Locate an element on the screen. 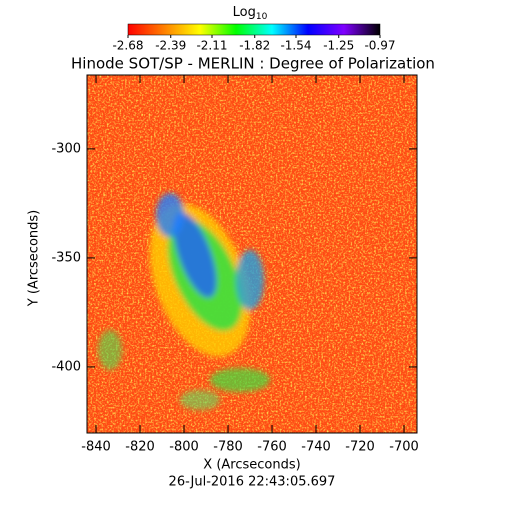 Image resolution: width=506 pixels, height=512 pixels. x-tick-label: -760 is located at coordinates (272, 447).